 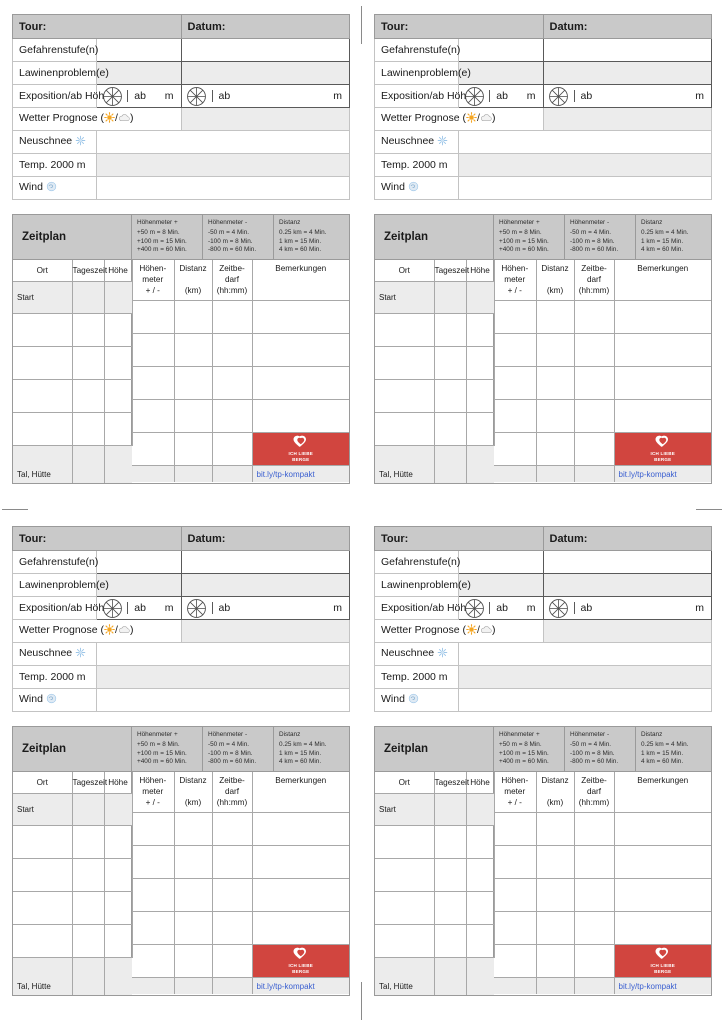 What do you see at coordinates (501, 585) in the screenshot?
I see `lawinenproblem-input-left` at bounding box center [501, 585].